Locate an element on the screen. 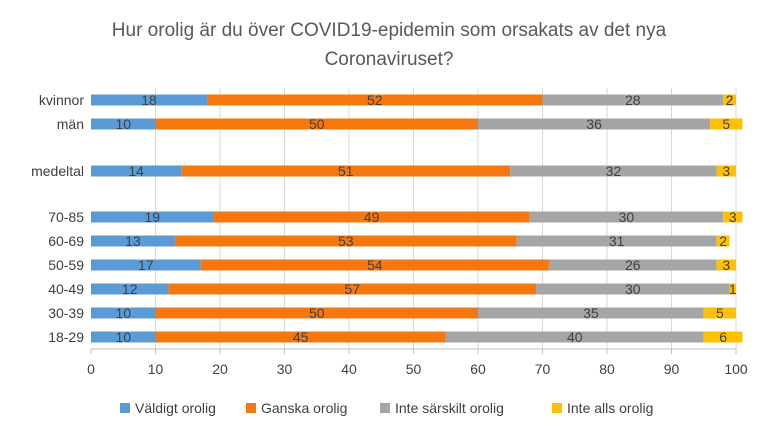 This screenshot has height=430, width=768. category-label: 60-69 is located at coordinates (66, 241).